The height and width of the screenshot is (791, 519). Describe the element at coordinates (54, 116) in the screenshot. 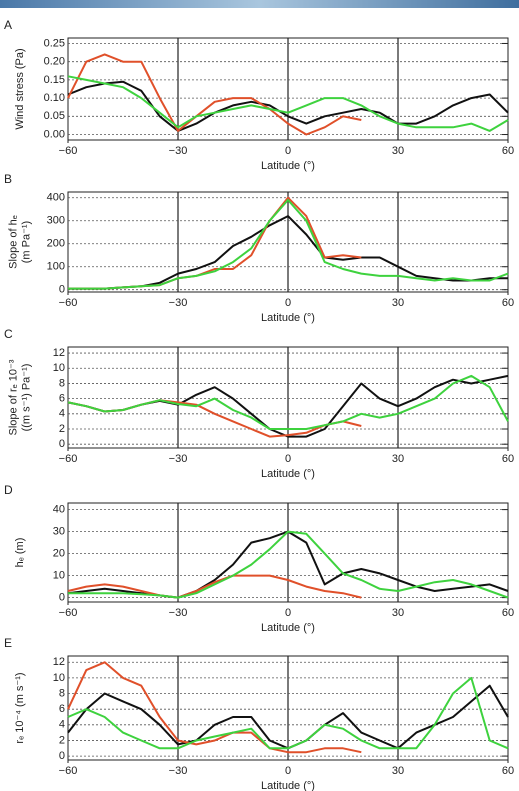

I see `y-tick-label: 0.05` at that location.